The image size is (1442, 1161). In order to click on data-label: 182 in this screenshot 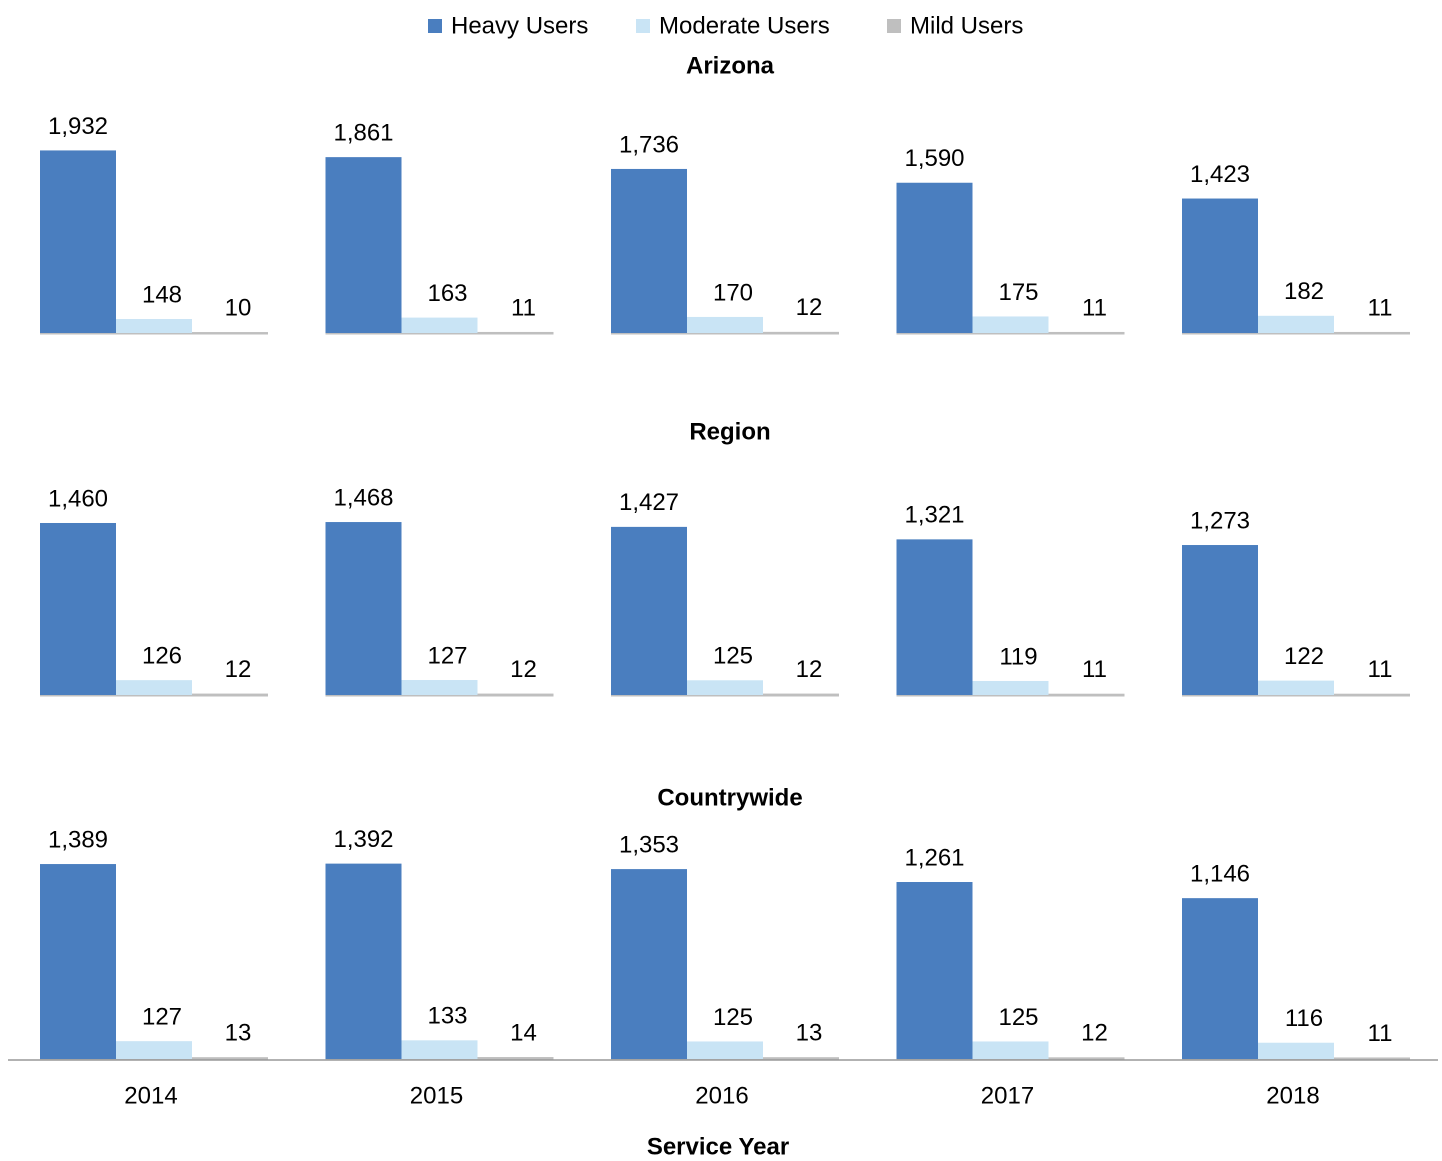, I will do `click(1304, 291)`.